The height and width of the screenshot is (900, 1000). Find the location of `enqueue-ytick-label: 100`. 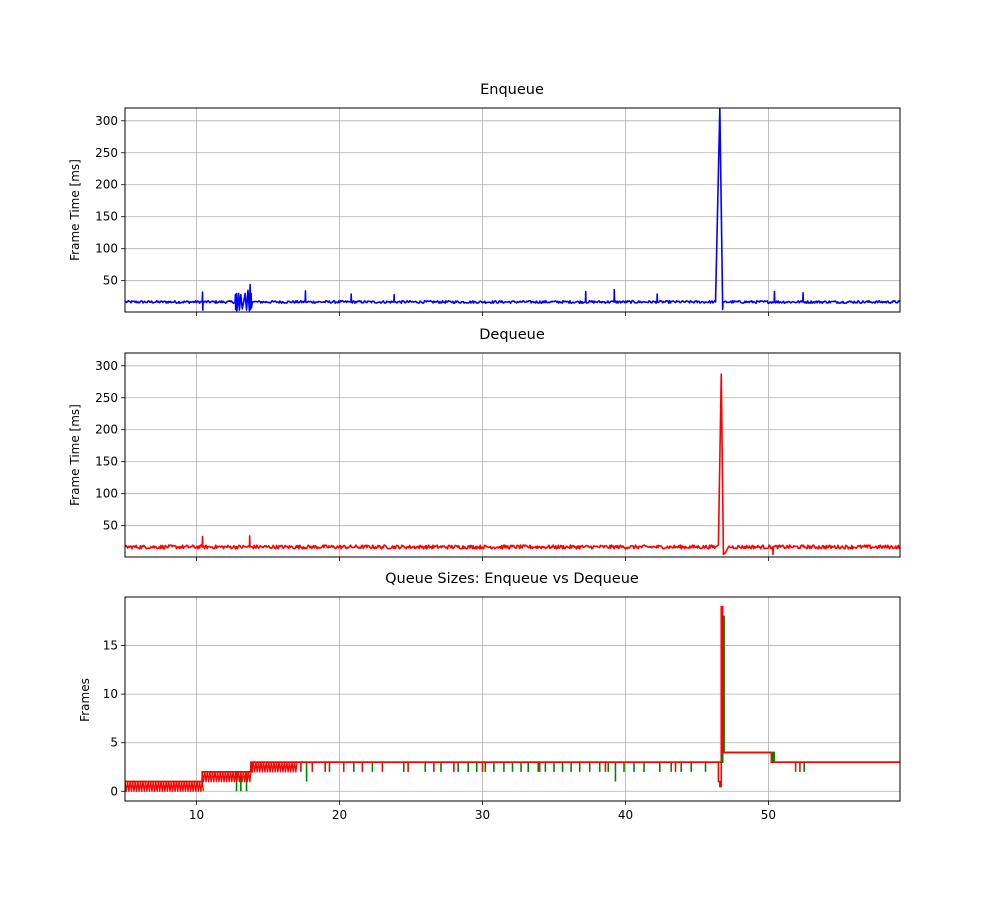

enqueue-ytick-label: 100 is located at coordinates (106, 249).